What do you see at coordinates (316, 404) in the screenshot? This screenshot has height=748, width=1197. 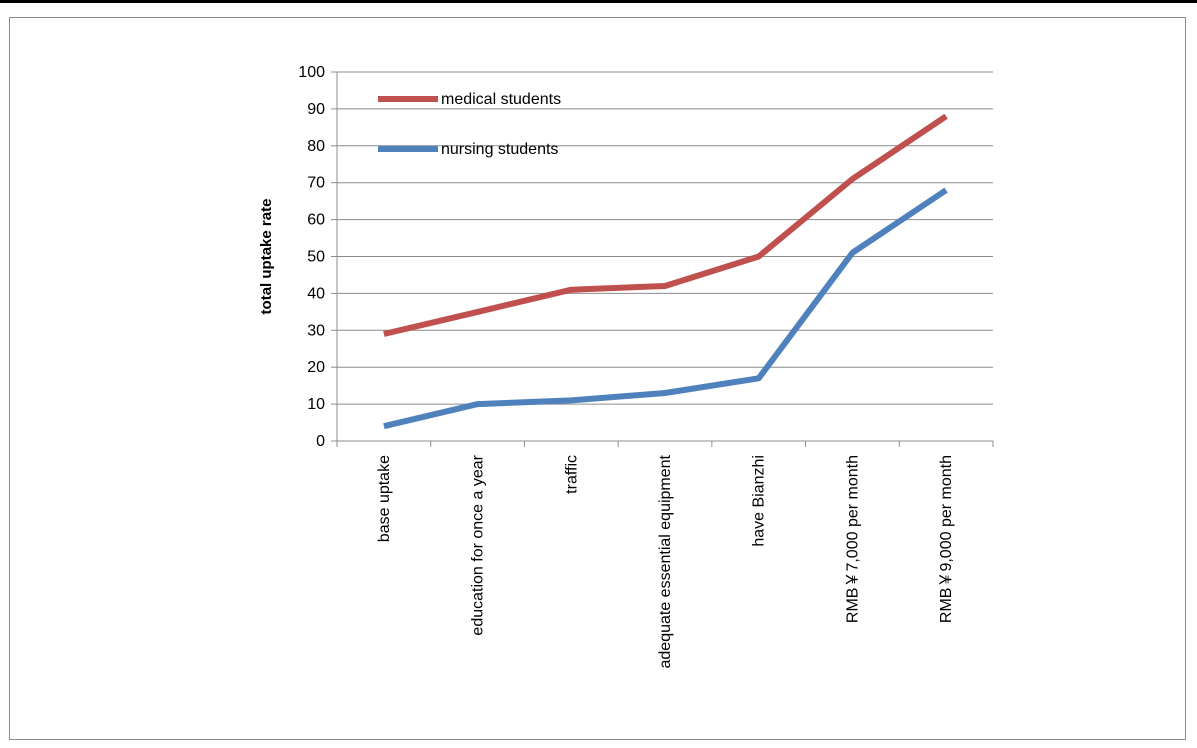 I see `y-tick-label: 10` at bounding box center [316, 404].